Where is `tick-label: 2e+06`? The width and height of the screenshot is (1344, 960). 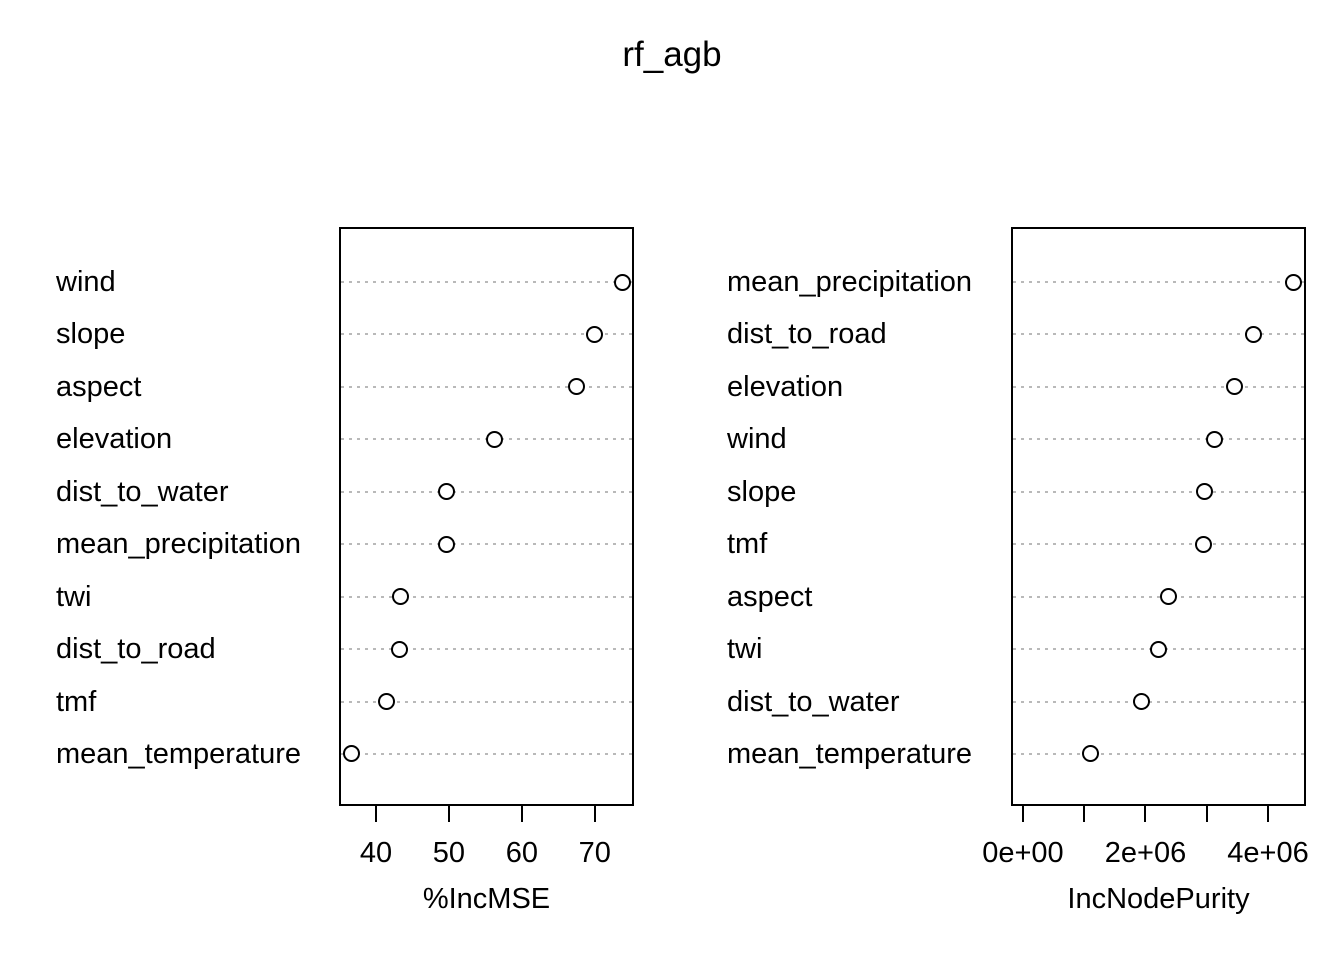 tick-label: 2e+06 is located at coordinates (1145, 853).